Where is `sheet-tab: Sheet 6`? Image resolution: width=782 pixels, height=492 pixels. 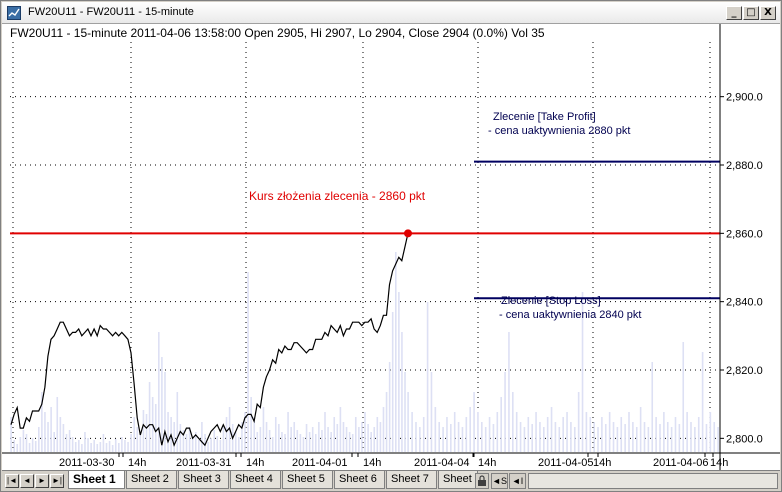 sheet-tab: Sheet 6 is located at coordinates (359, 480).